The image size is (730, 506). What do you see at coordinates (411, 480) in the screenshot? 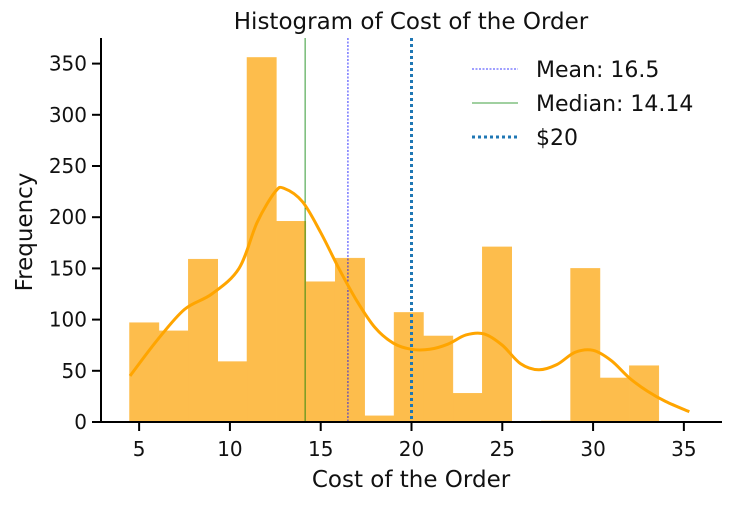
I see `x-axis-label: Cost of the Order` at bounding box center [411, 480].